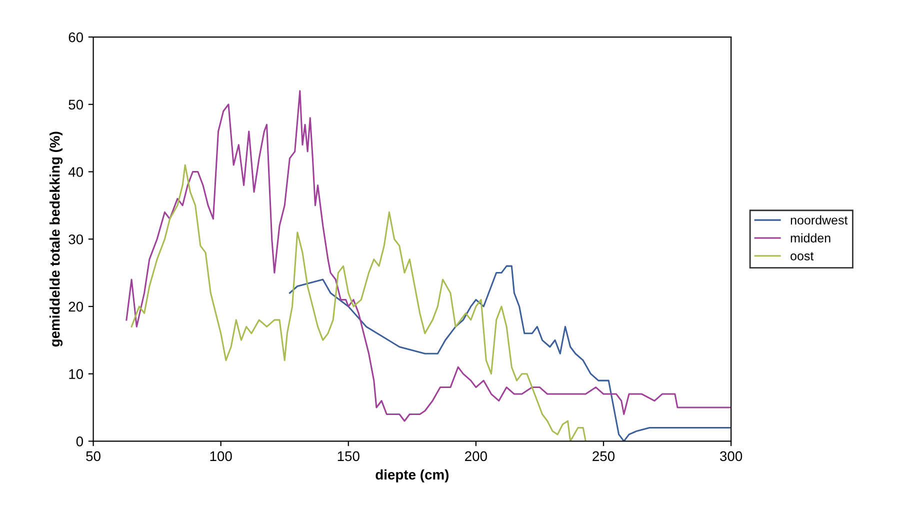 The image size is (897, 529). I want to click on legend-label: oost, so click(802, 256).